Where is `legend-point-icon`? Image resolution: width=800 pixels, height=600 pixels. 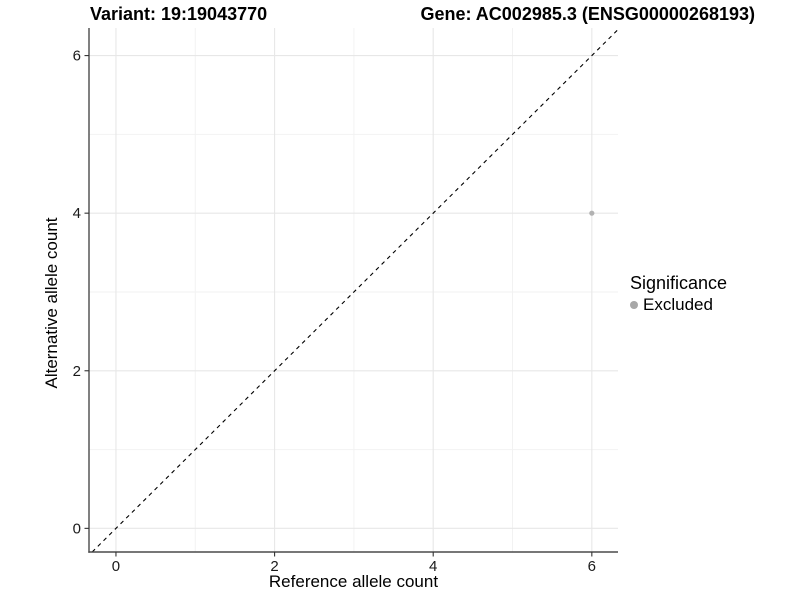
legend-point-icon is located at coordinates (634, 304).